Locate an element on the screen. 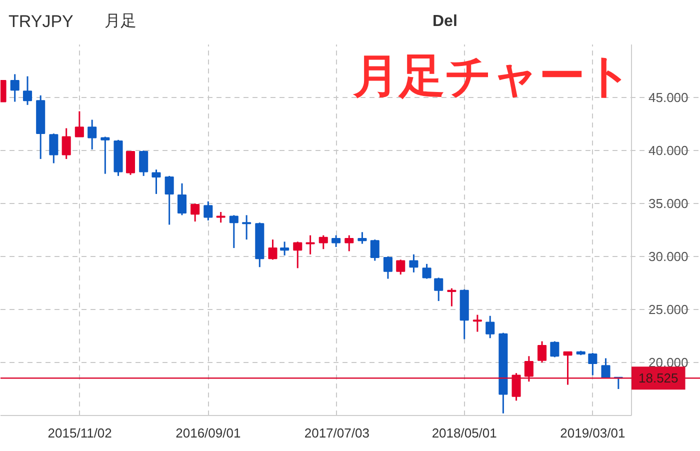 Image resolution: width=700 pixels, height=451 pixels. x-tick-label: 2018/05/01 is located at coordinates (464, 433).